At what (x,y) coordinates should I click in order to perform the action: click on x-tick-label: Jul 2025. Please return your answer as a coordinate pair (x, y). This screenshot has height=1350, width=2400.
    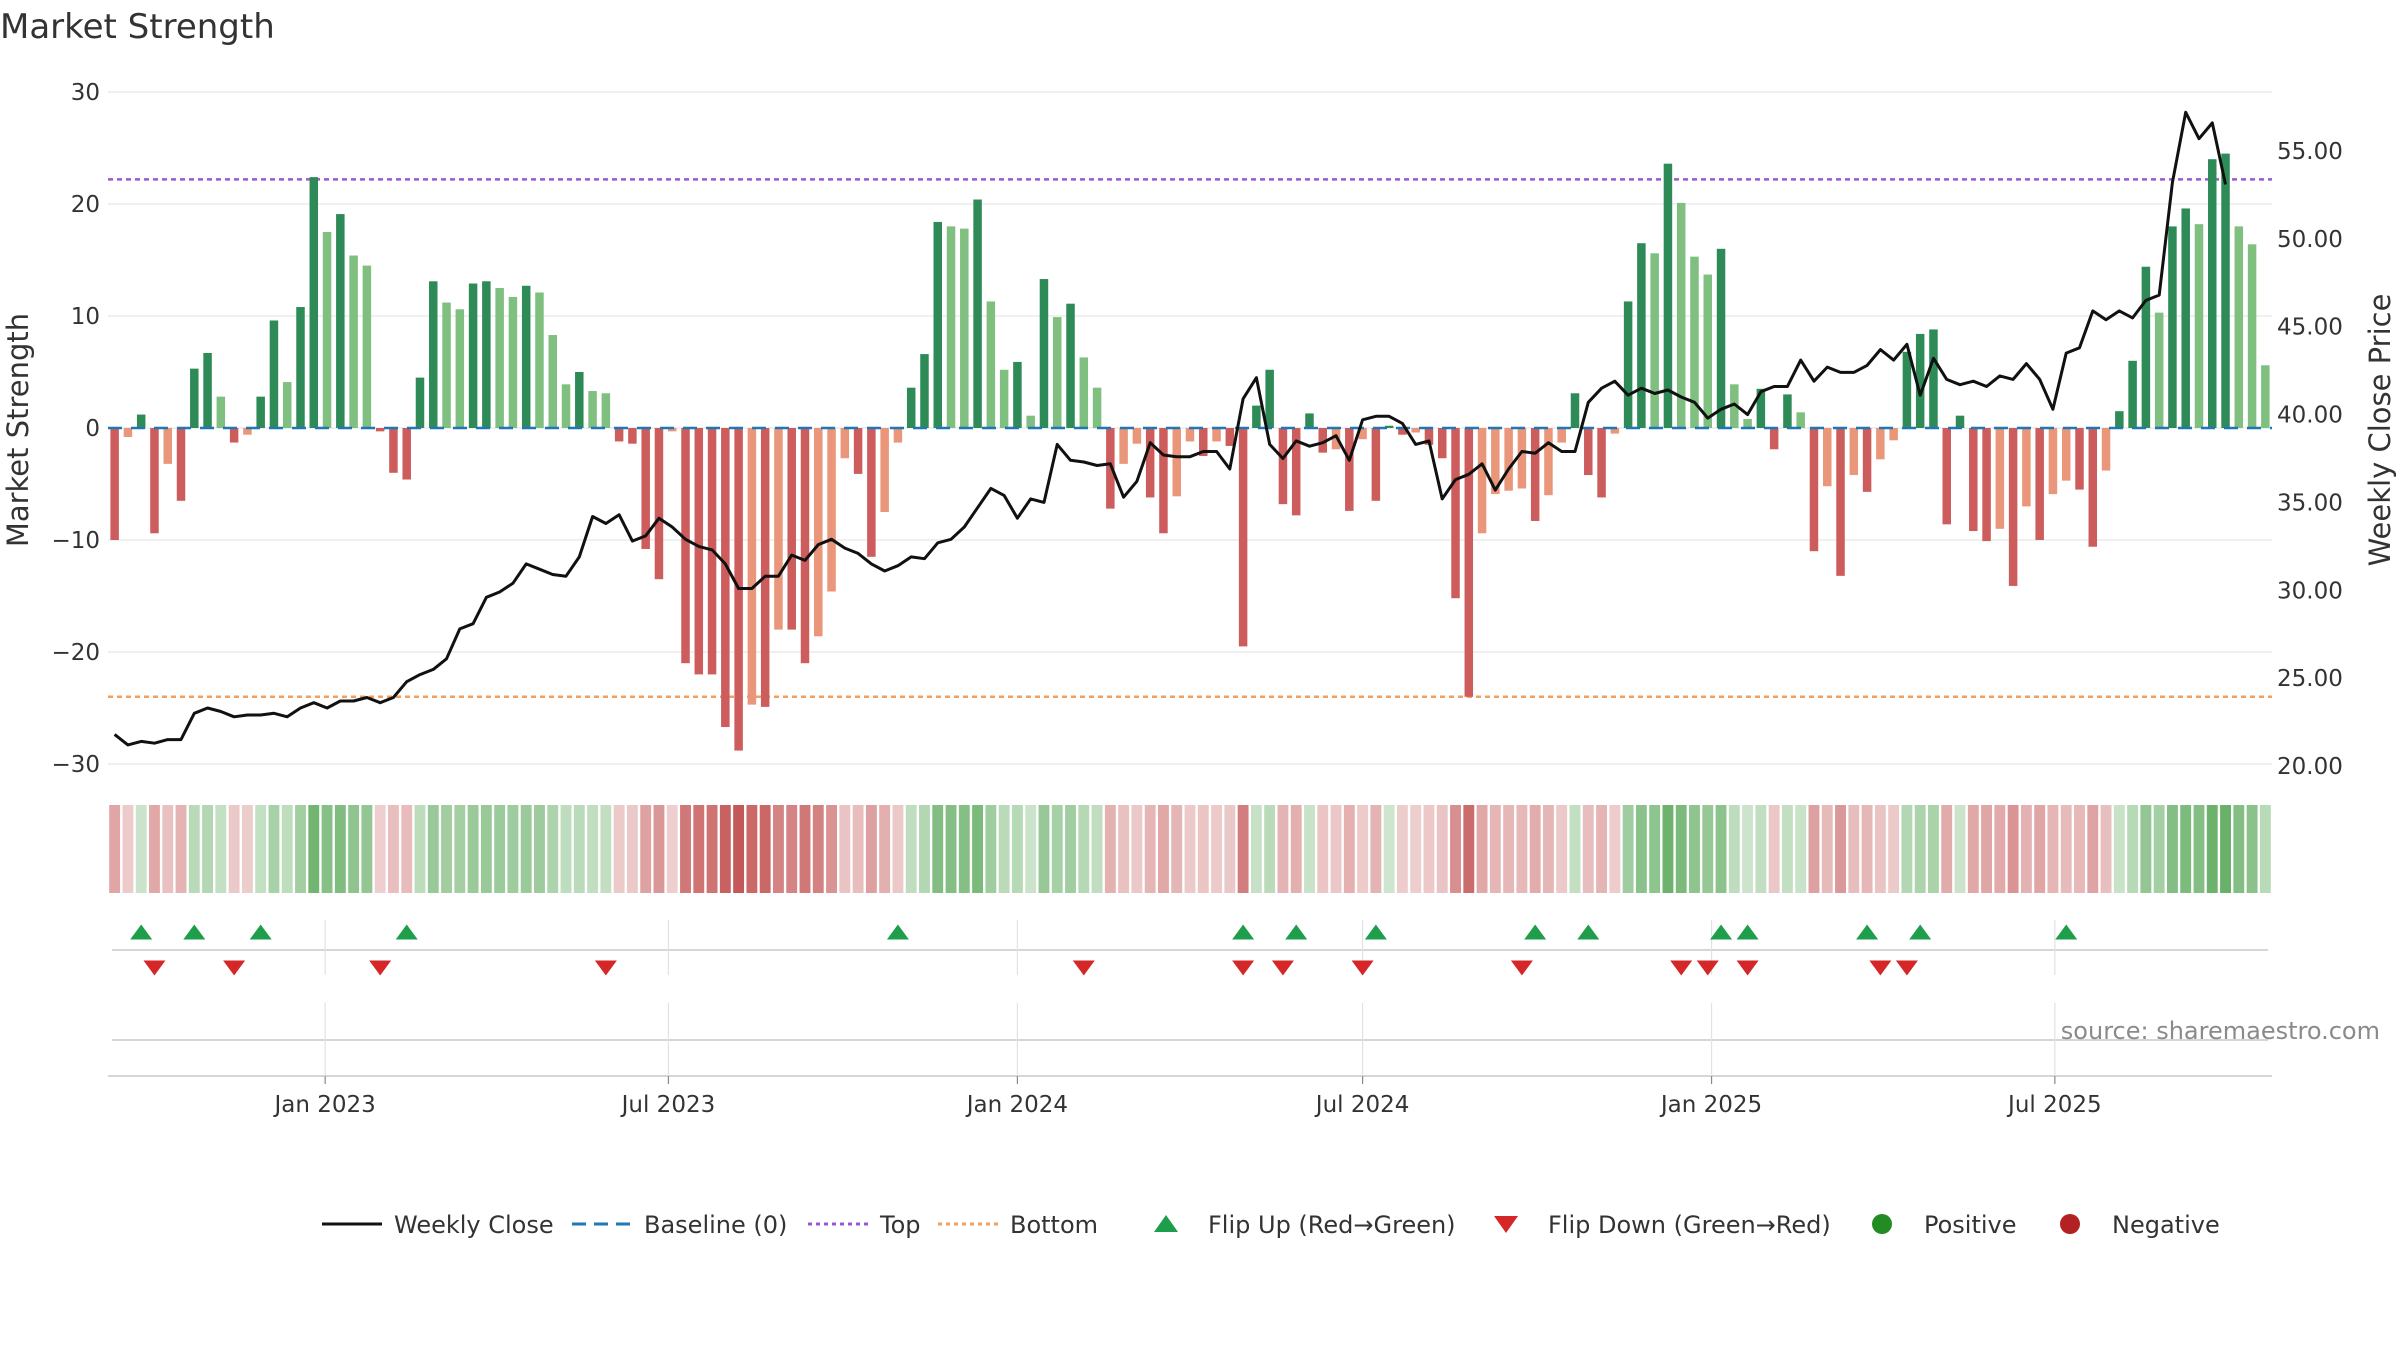
    Looking at the image, I should click on (2054, 1105).